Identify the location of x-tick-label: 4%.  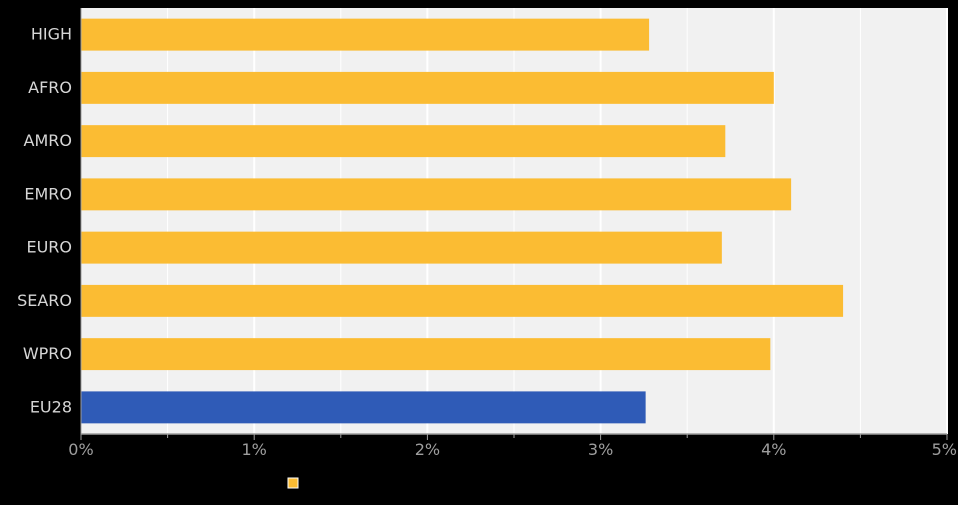
(773, 449).